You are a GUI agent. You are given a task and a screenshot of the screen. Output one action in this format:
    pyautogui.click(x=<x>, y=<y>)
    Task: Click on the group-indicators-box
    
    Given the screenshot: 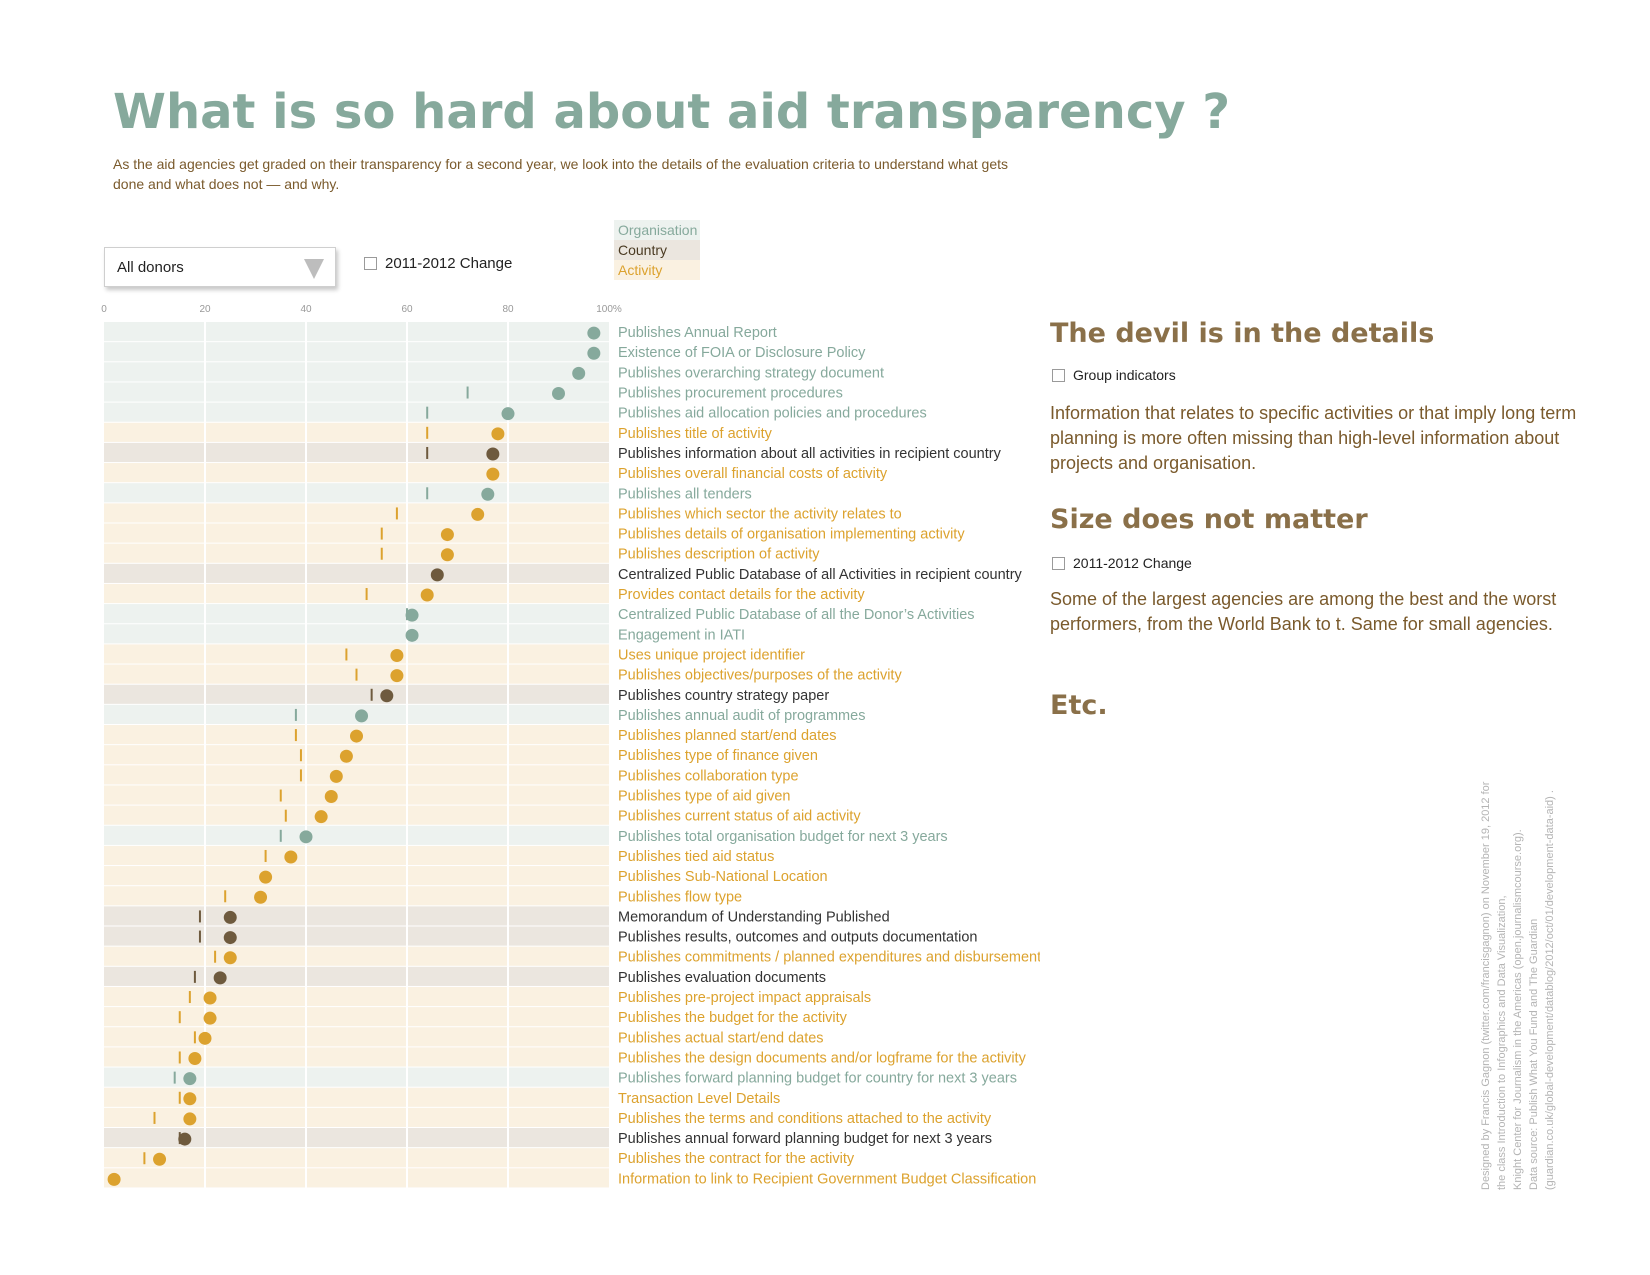 What is the action you would take?
    pyautogui.click(x=1058, y=375)
    